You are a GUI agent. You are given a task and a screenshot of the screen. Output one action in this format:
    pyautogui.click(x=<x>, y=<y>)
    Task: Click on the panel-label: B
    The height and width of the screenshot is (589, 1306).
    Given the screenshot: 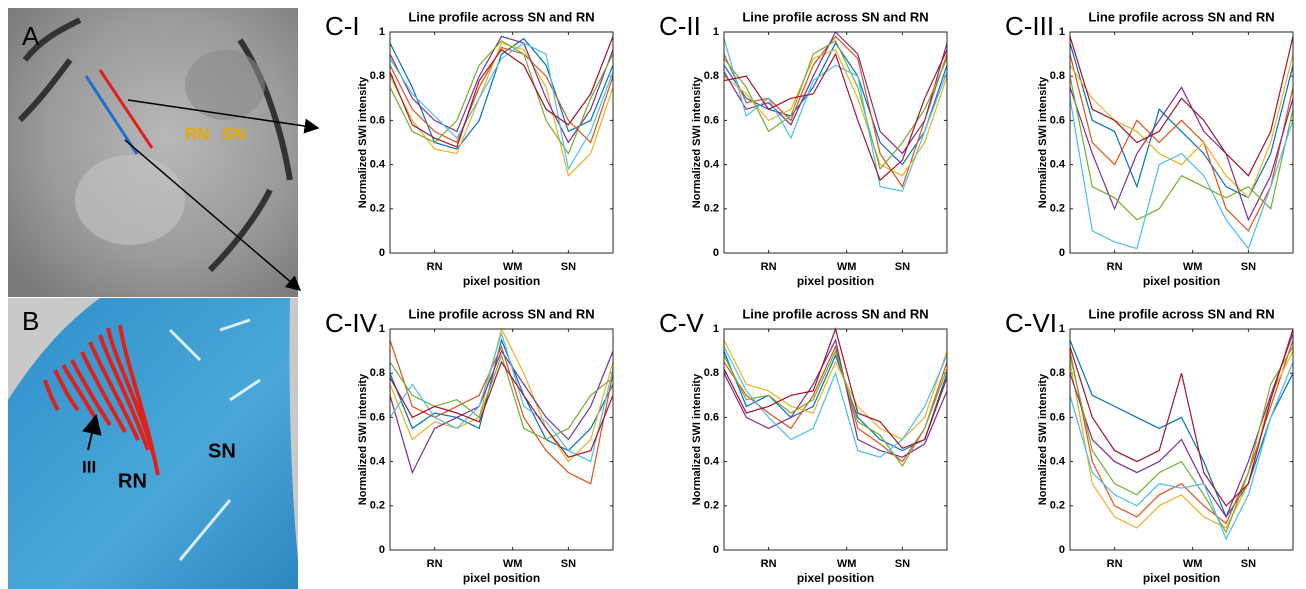 What is the action you would take?
    pyautogui.click(x=30, y=321)
    